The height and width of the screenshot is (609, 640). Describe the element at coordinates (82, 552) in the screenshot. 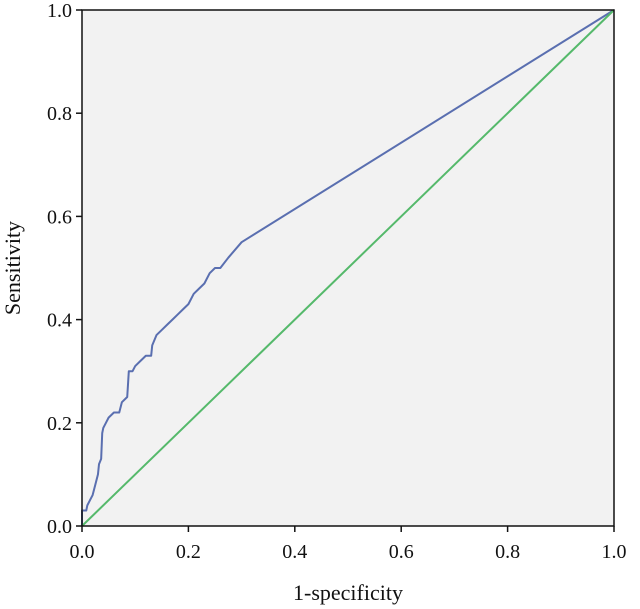

I see `x-tick-label: 0.0` at that location.